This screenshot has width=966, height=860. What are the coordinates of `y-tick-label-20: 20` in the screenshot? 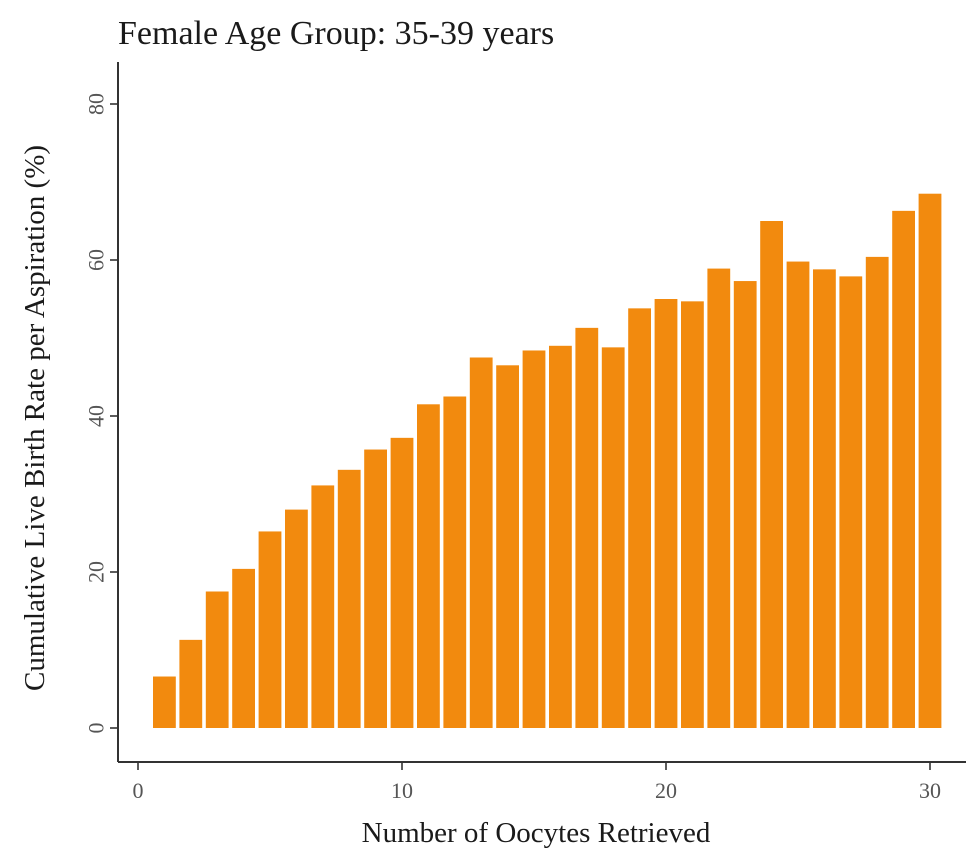 It's located at (96, 572).